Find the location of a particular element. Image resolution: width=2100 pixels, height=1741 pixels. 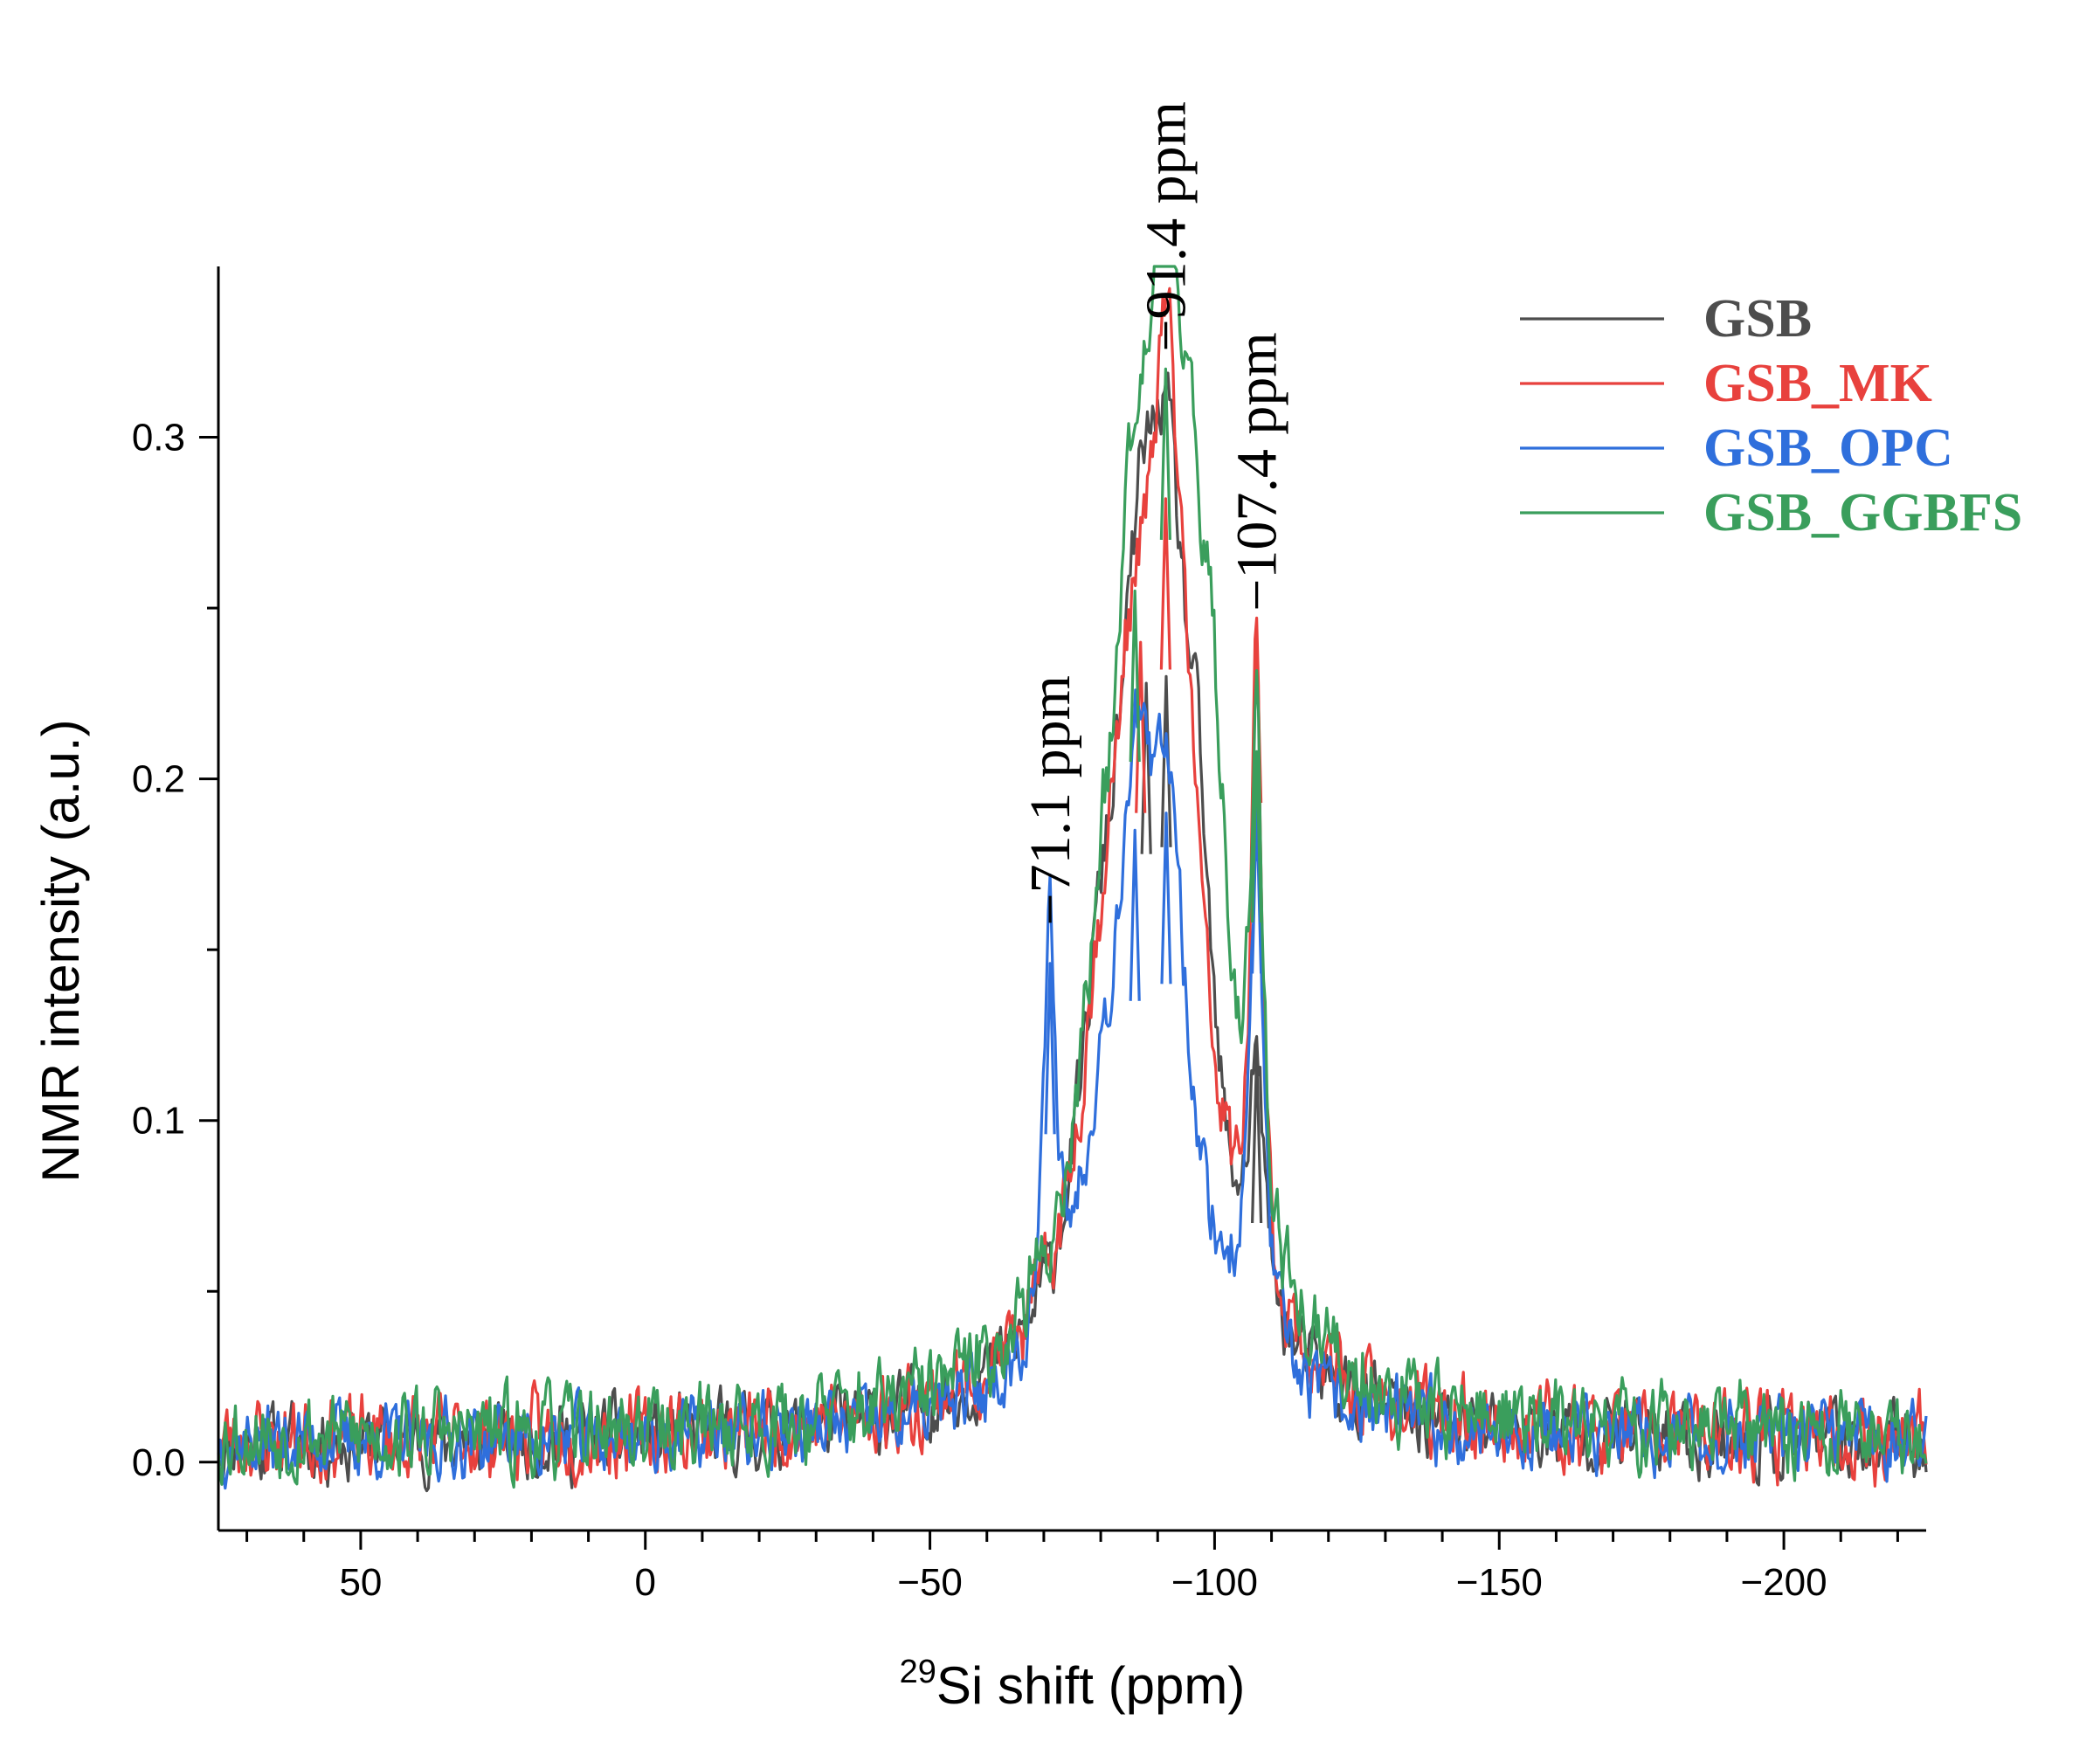

x-tick-label: −150 is located at coordinates (1499, 1582).